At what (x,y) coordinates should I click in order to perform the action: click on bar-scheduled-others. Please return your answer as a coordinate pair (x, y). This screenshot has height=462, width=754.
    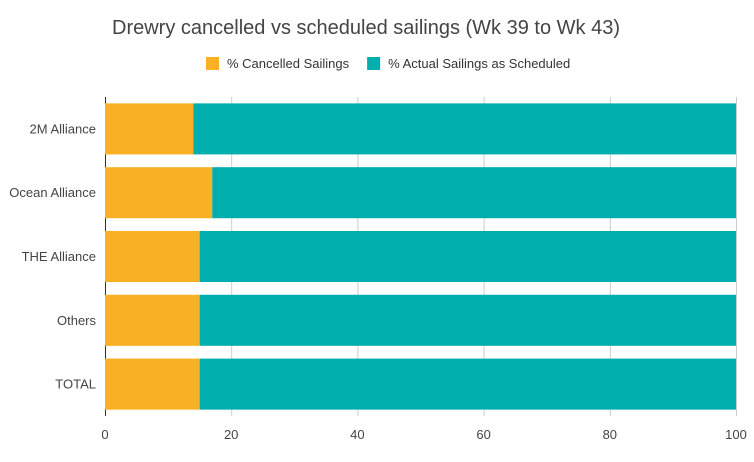
    Looking at the image, I should click on (467, 320).